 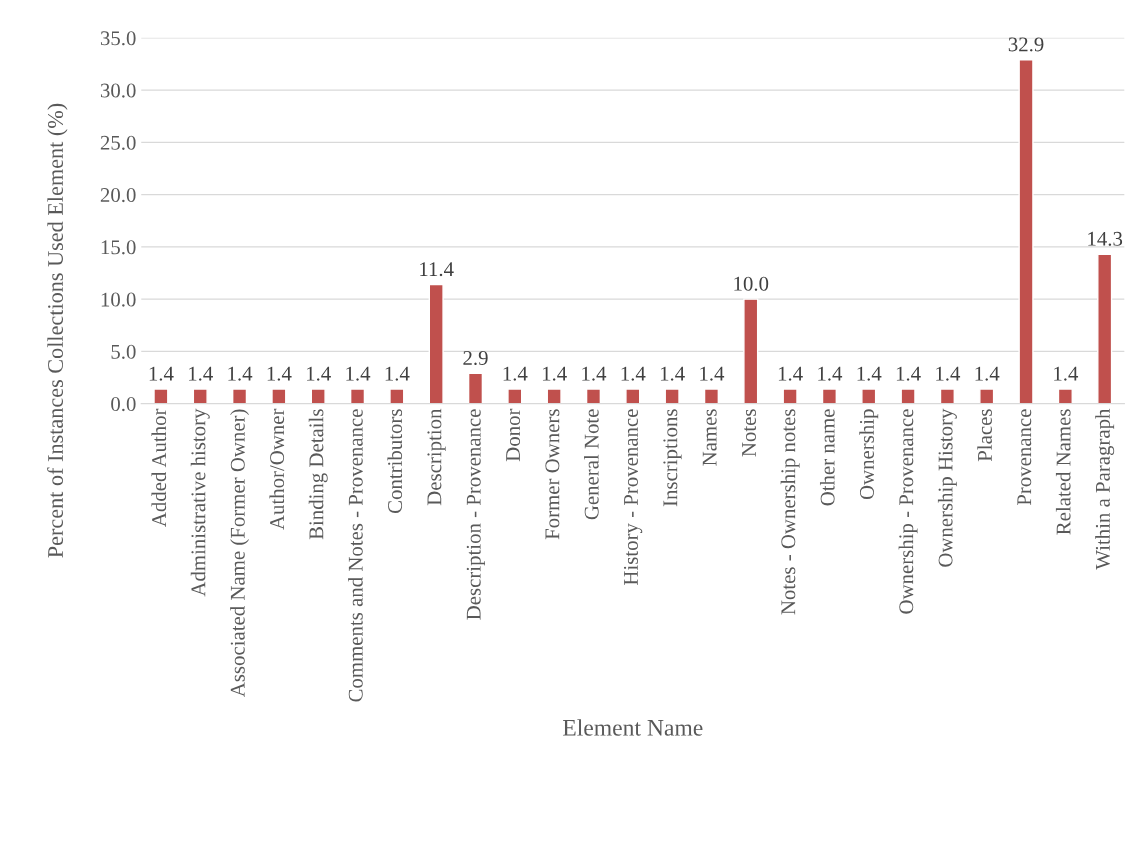 What do you see at coordinates (240, 553) in the screenshot?
I see `x-tick-label: Associated Name (Former Owner)` at bounding box center [240, 553].